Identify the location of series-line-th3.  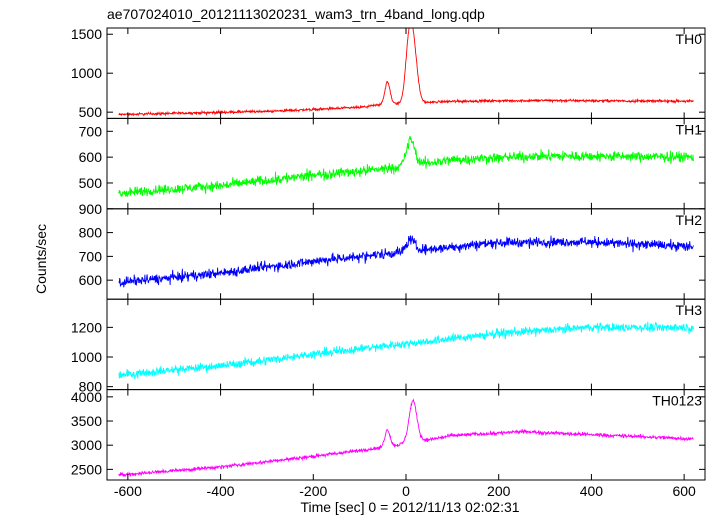
(406, 350).